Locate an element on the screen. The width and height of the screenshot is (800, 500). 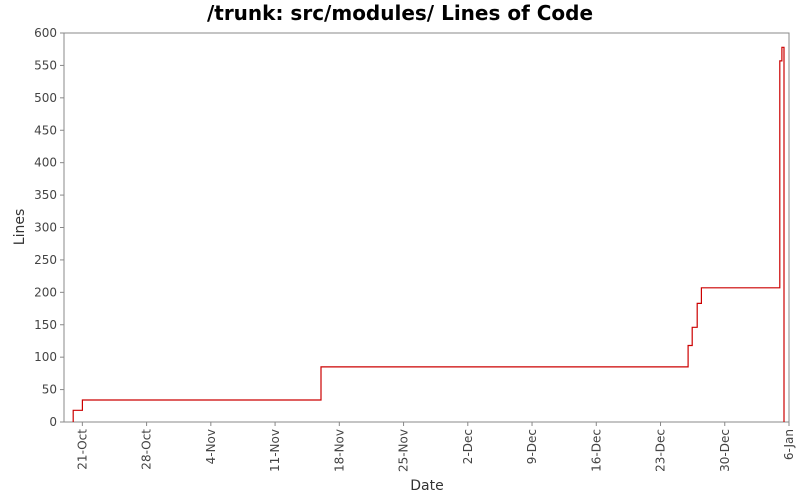
y-tick-label: 50 is located at coordinates (49, 390).